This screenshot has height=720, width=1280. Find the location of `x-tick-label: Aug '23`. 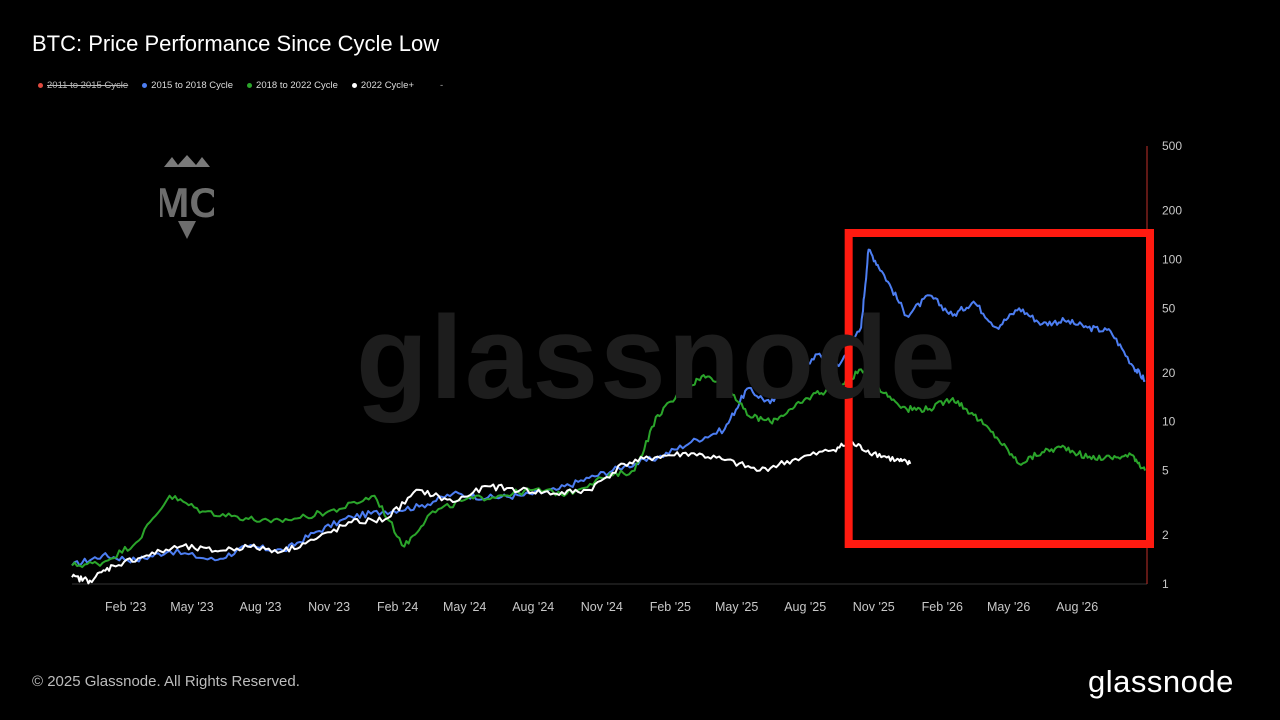

x-tick-label: Aug '23 is located at coordinates (261, 607).